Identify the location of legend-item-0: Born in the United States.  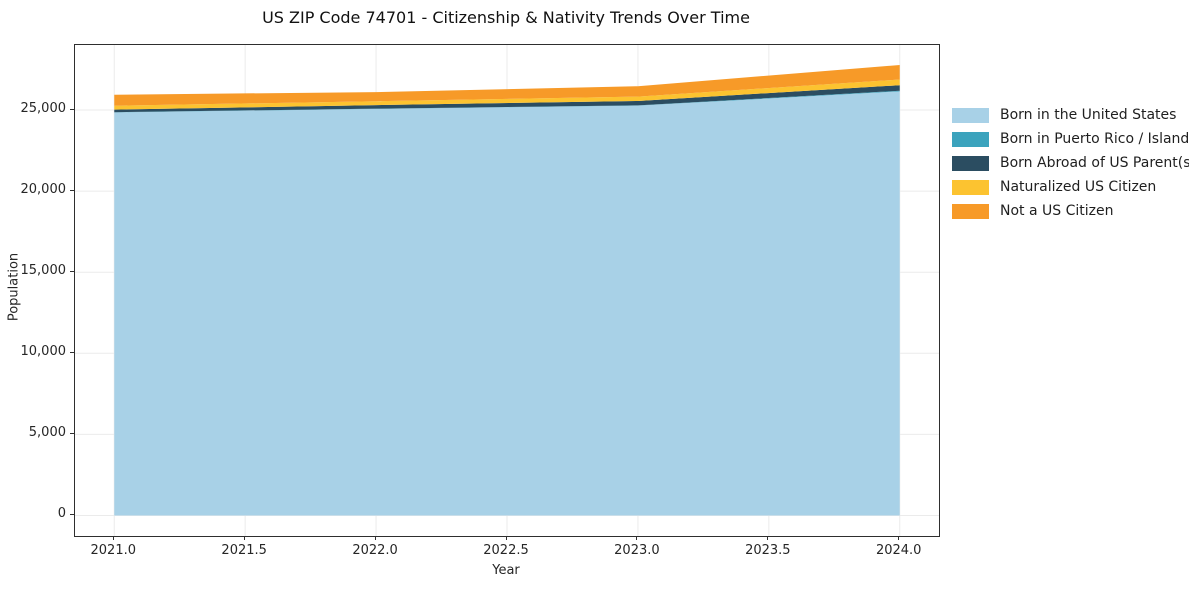
(1070, 115).